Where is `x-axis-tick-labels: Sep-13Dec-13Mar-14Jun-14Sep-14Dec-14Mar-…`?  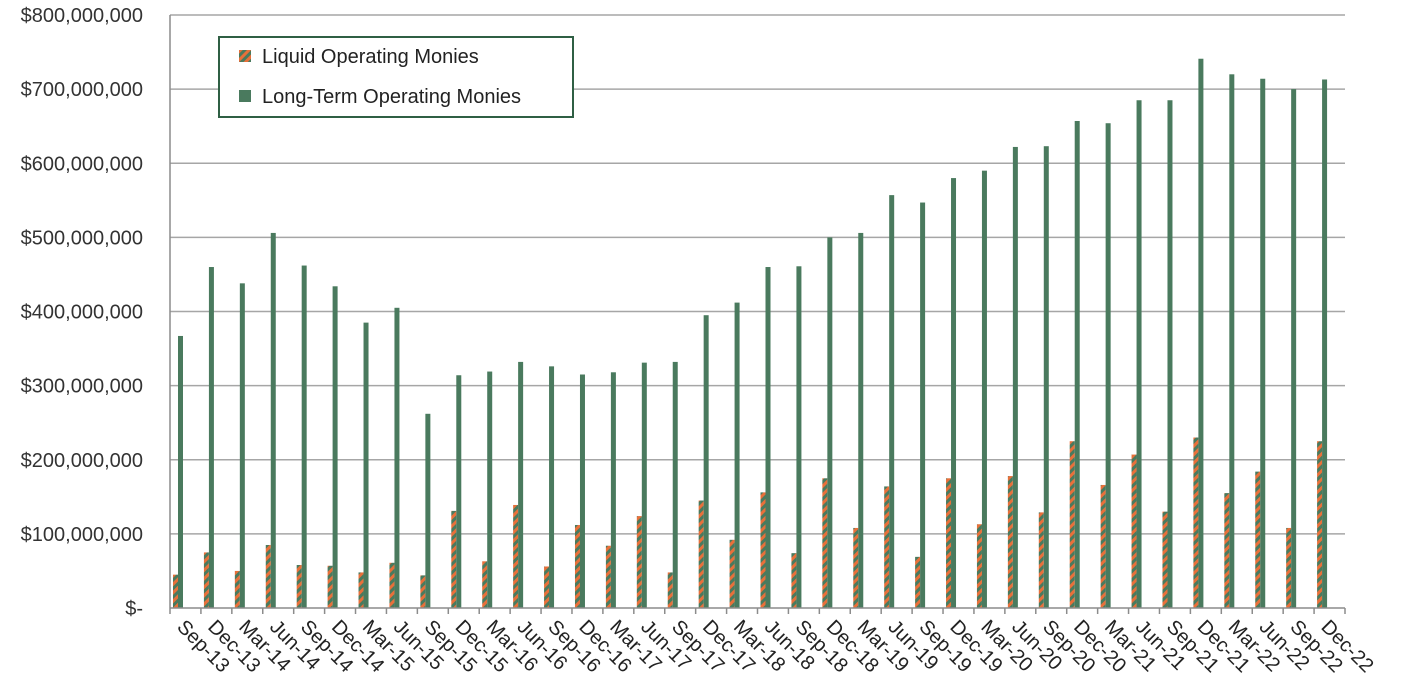
x-axis-tick-labels: Sep-13Dec-13Mar-14Jun-14Sep-14Dec-14Mar-… is located at coordinates (774, 646).